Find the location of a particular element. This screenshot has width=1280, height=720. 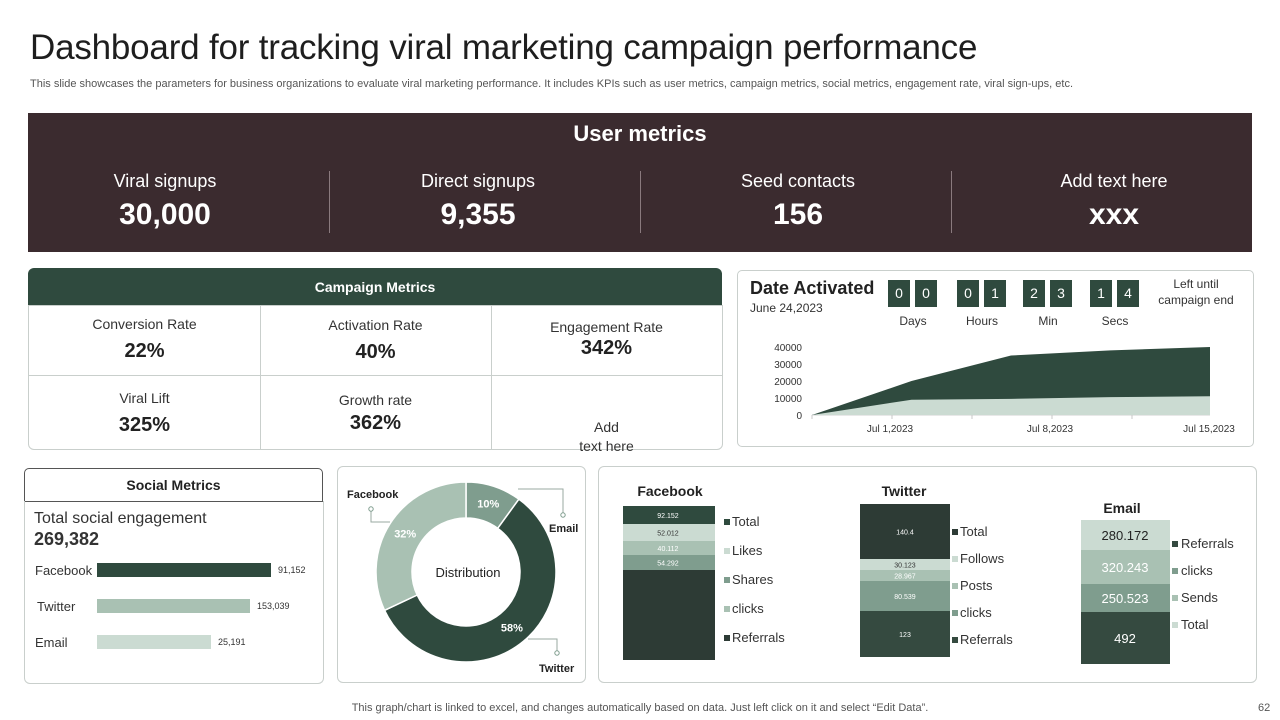

stack-segment-email-referrals is located at coordinates (1125, 535).